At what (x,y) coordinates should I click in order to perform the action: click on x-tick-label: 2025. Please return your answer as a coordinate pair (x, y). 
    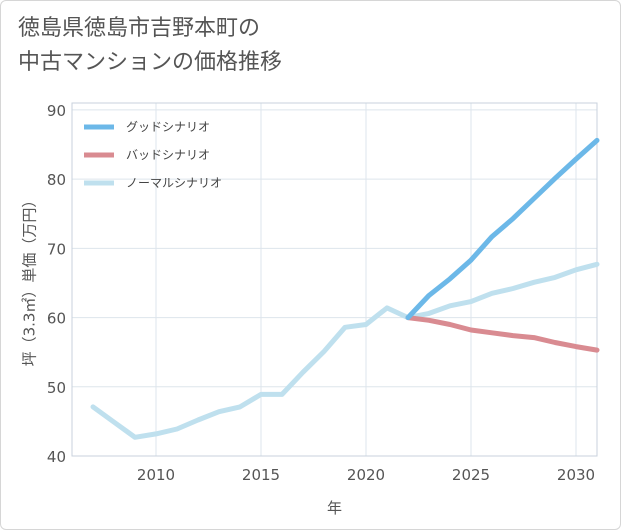
    Looking at the image, I should click on (471, 475).